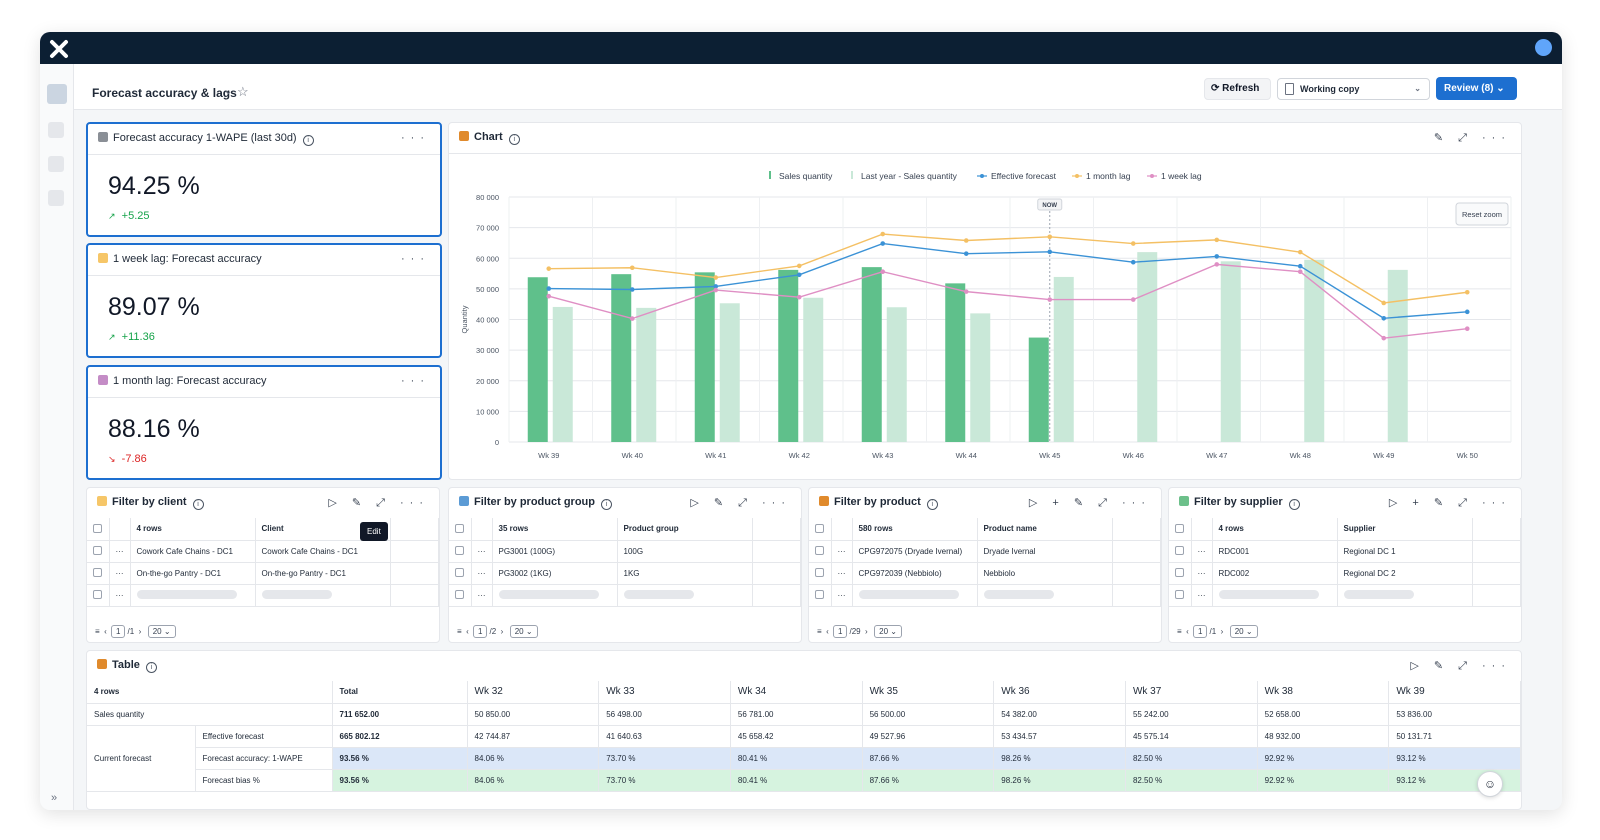 This screenshot has height=840, width=1600. What do you see at coordinates (1543, 47) in the screenshot?
I see `user-avatar` at bounding box center [1543, 47].